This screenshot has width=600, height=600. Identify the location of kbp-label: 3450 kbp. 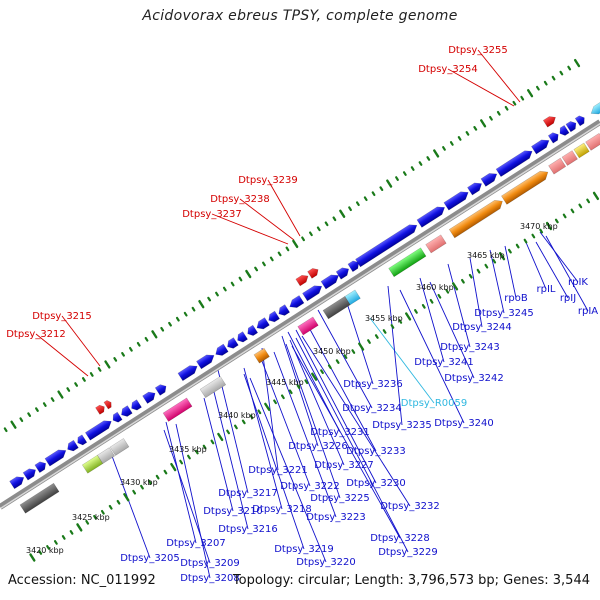
(332, 351).